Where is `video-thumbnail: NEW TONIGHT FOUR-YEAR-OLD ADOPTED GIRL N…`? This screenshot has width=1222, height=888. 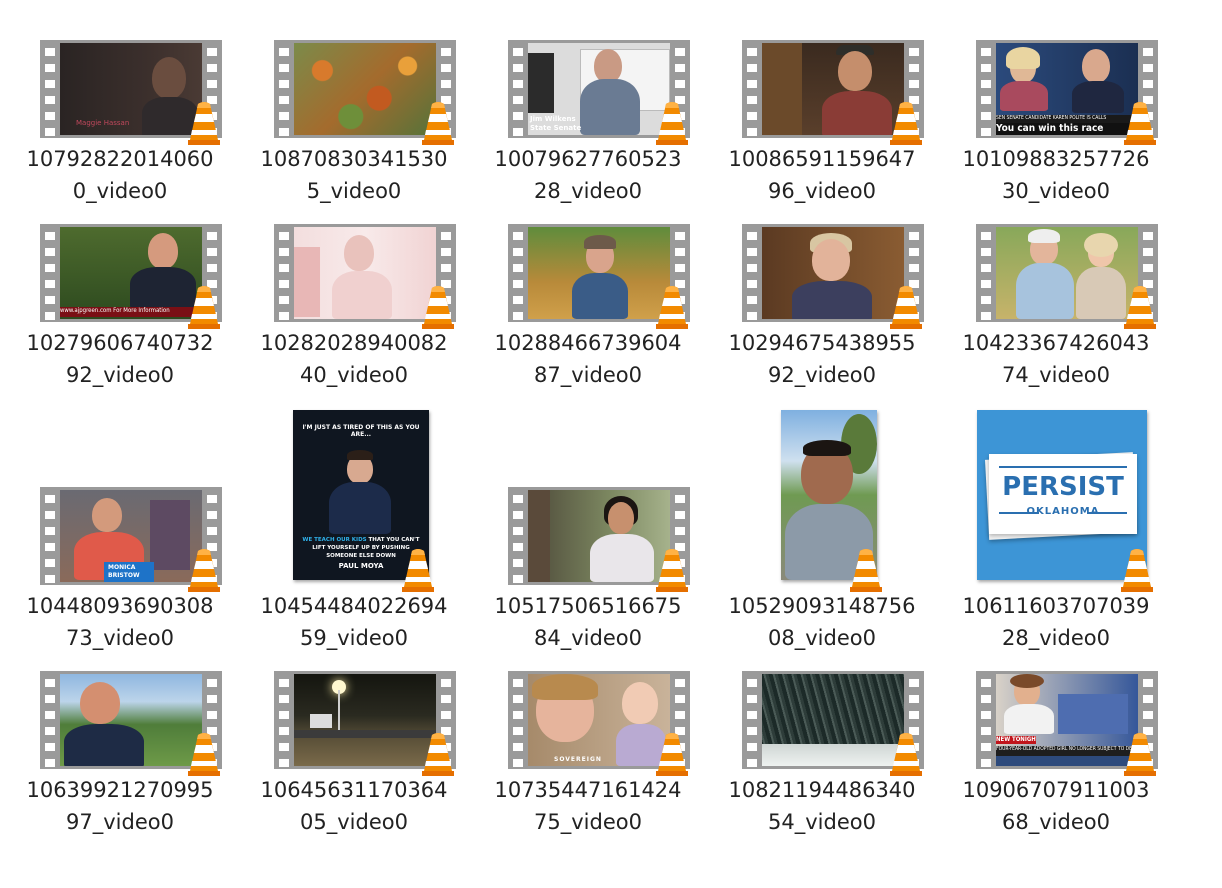 video-thumbnail: NEW TONIGHT FOUR-YEAR-OLD ADOPTED GIRL N… is located at coordinates (1067, 720).